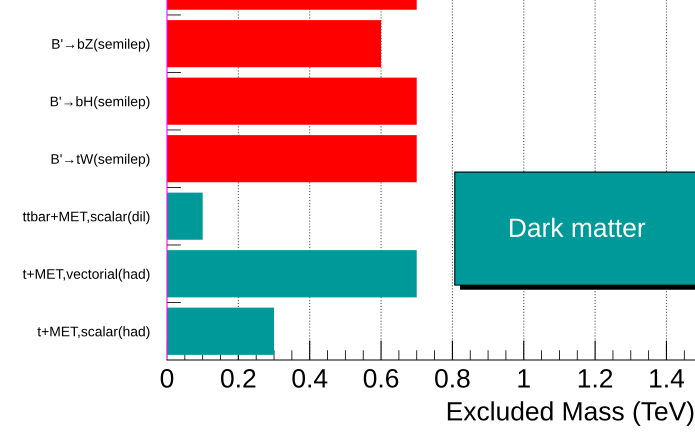  Describe the element at coordinates (101, 160) in the screenshot. I see `y-tick-label: B'→tW(semilep)` at that location.